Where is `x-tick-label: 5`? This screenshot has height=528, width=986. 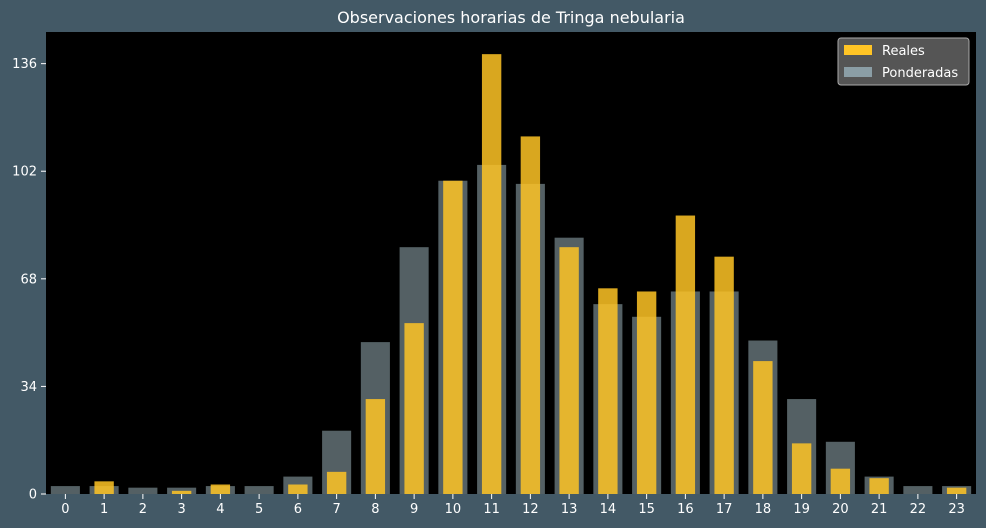 x-tick-label: 5 is located at coordinates (259, 509).